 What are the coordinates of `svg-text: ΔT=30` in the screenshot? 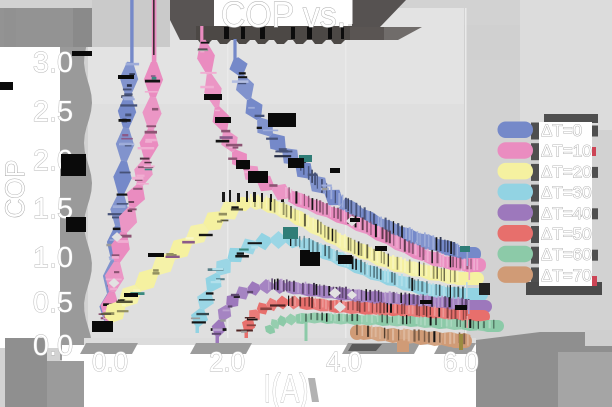 It's located at (566, 192).